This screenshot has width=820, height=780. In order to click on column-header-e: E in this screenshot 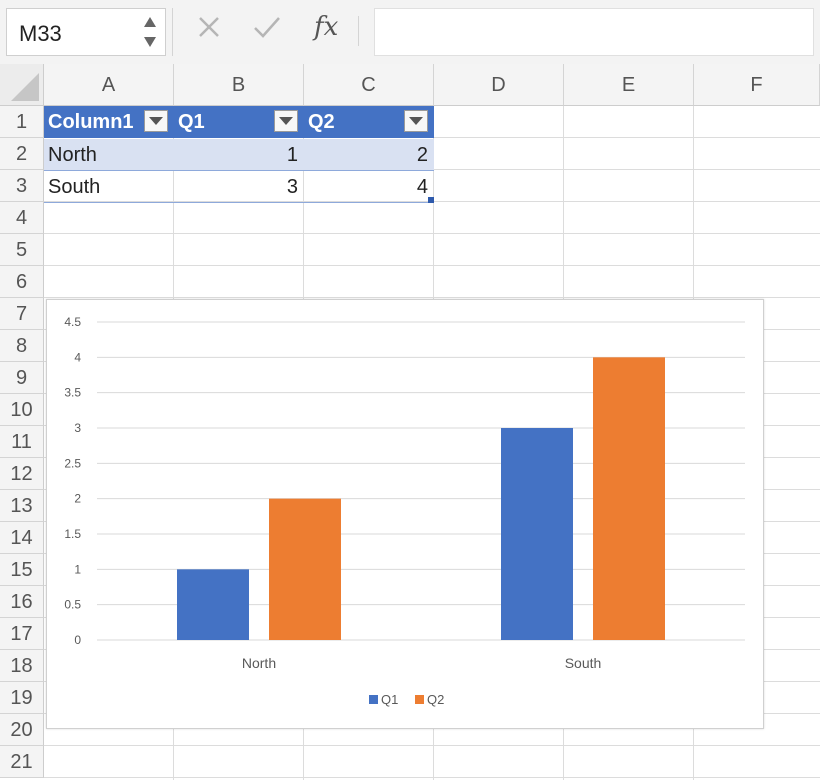, I will do `click(629, 85)`.